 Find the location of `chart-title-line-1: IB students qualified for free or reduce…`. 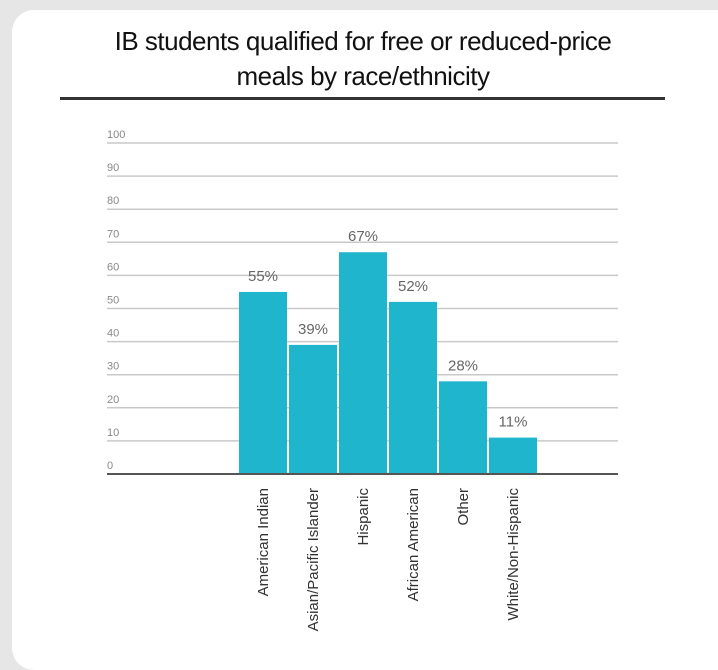

chart-title-line-1: IB students qualified for free or reduce… is located at coordinates (363, 41).